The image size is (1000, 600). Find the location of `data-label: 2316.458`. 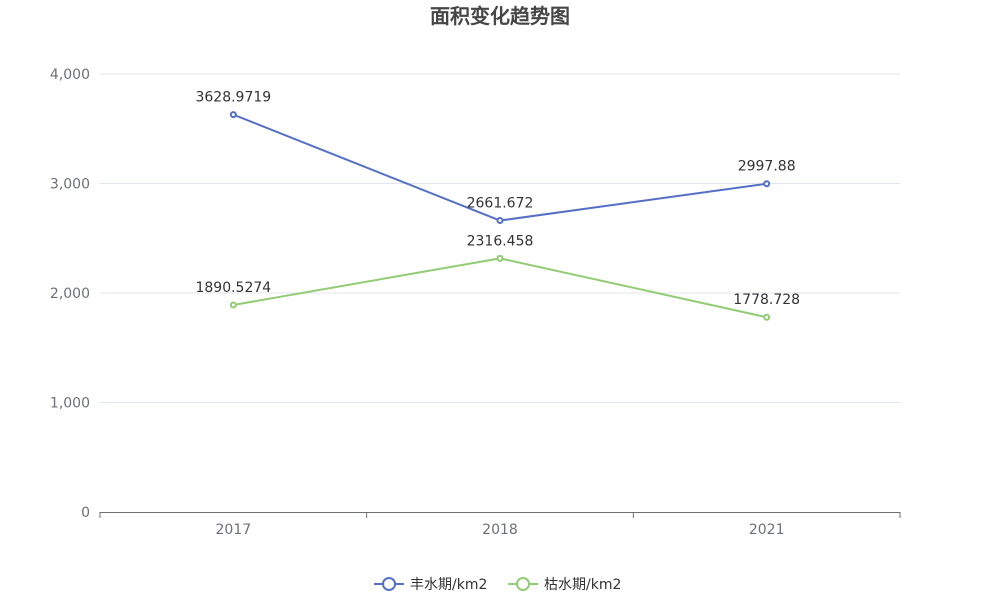

data-label: 2316.458 is located at coordinates (500, 241).